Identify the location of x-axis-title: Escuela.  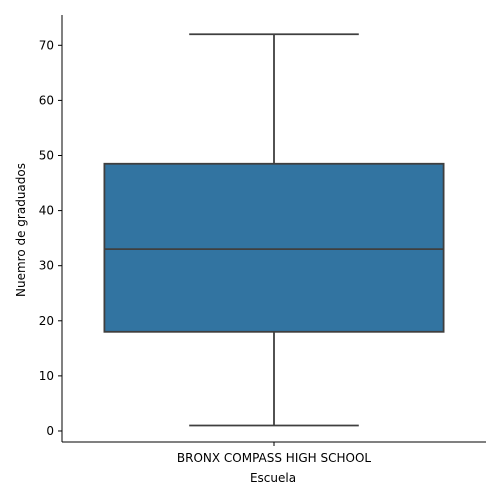
(273, 478).